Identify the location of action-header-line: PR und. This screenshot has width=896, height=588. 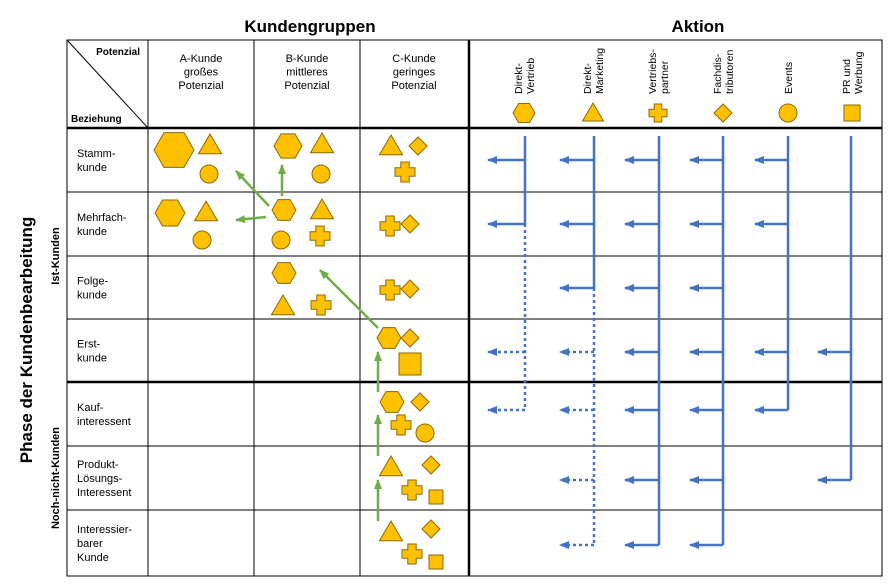
(847, 76).